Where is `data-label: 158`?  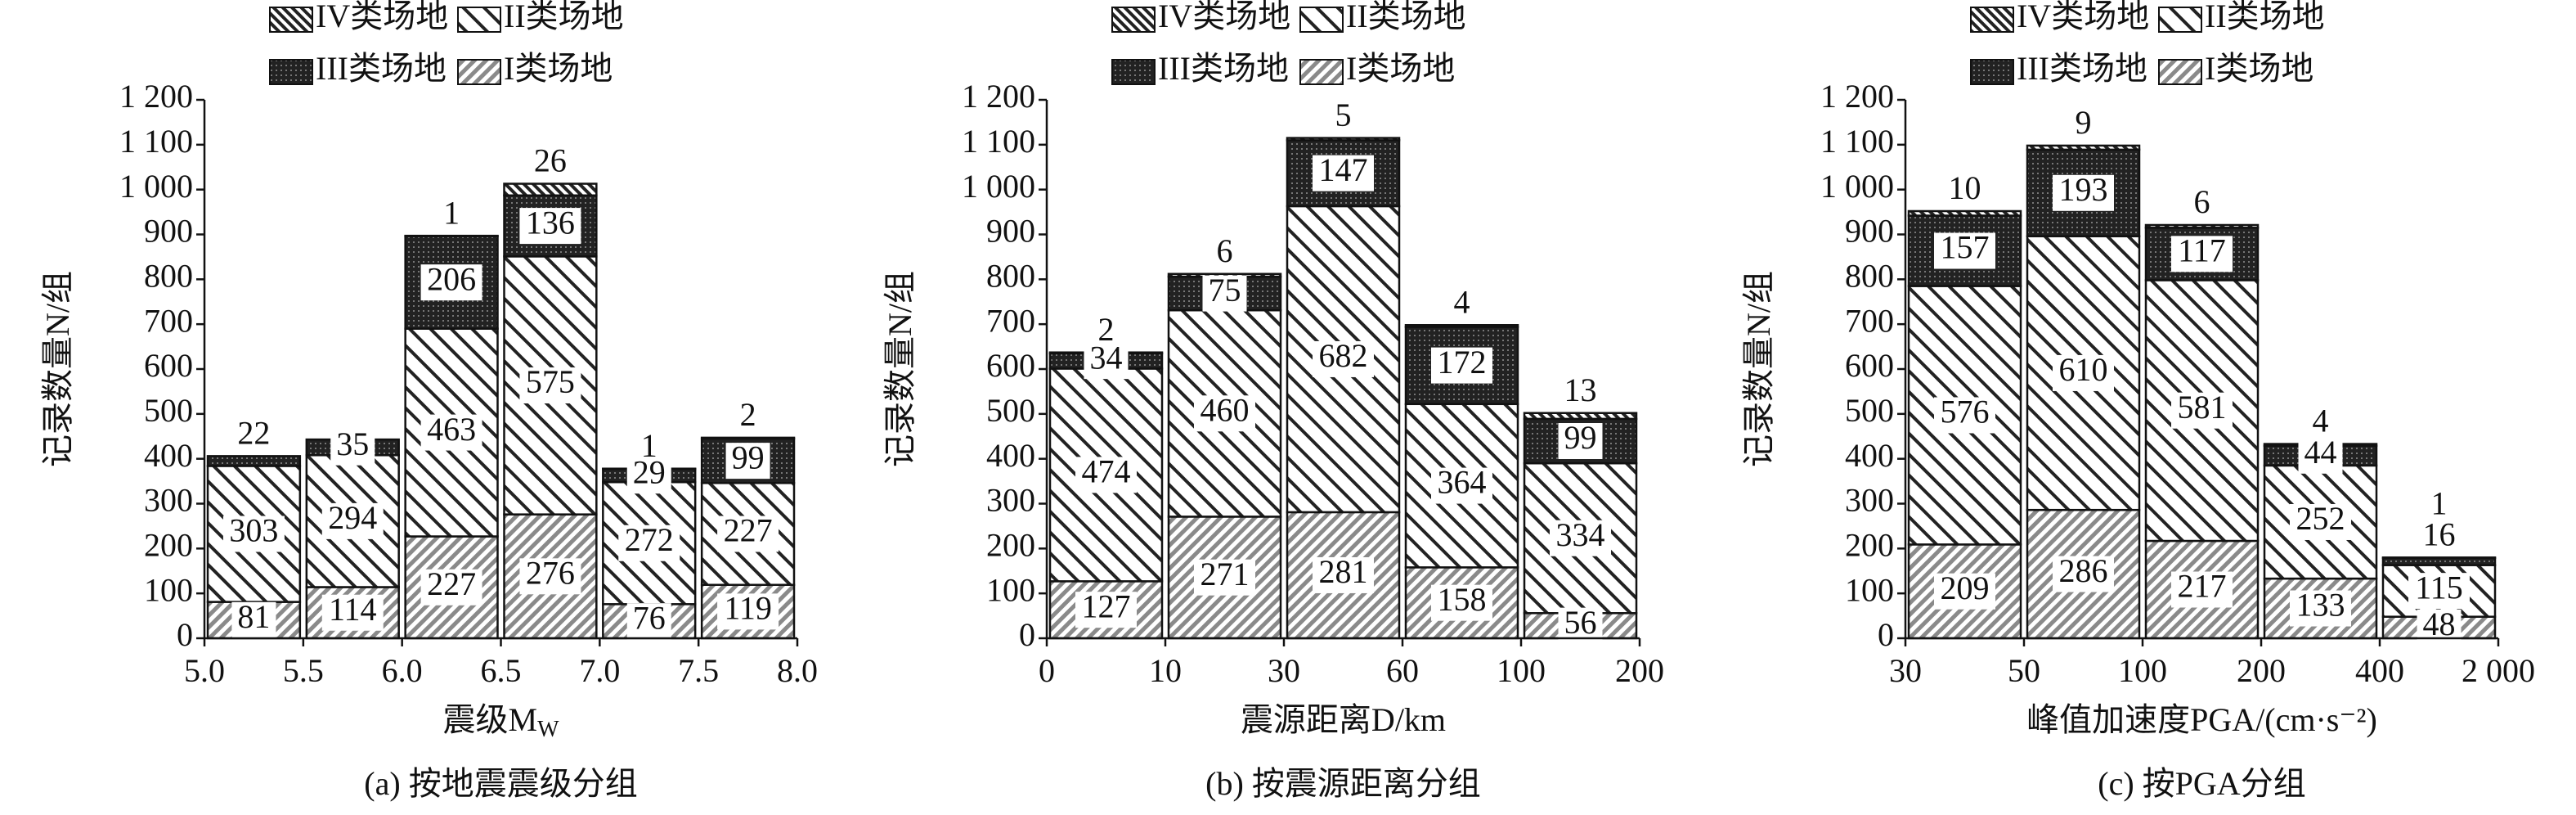
data-label: 158 is located at coordinates (1462, 599).